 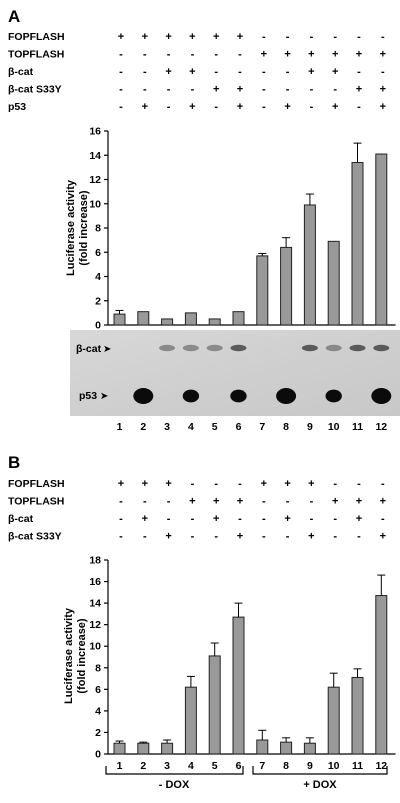 What do you see at coordinates (98, 301) in the screenshot?
I see `y-tick-label: 2` at bounding box center [98, 301].